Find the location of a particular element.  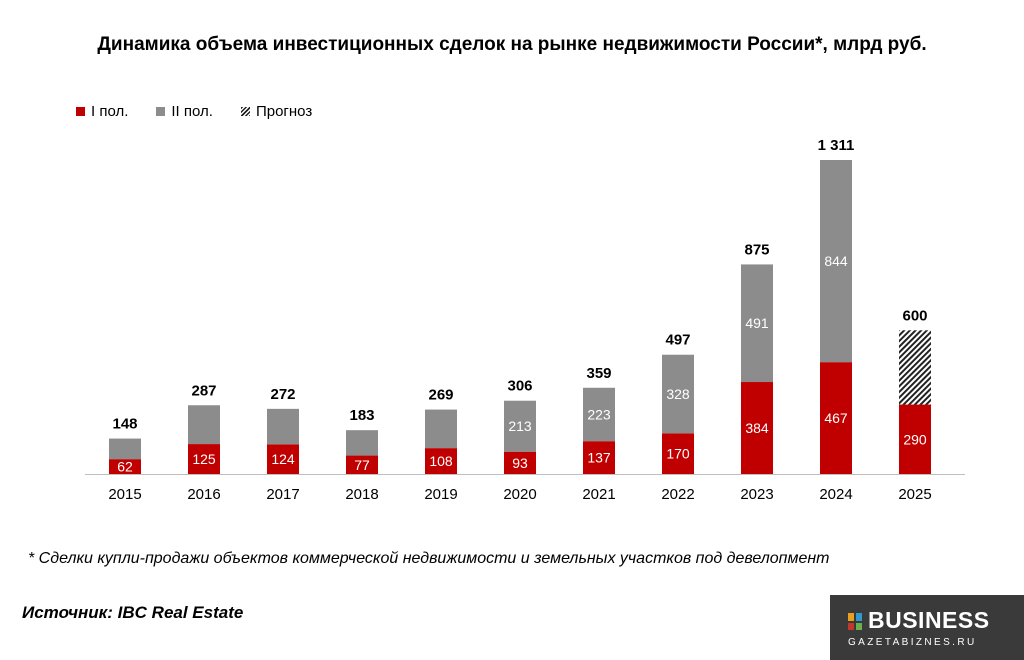

data-label-h1-2015: 62 is located at coordinates (125, 467).